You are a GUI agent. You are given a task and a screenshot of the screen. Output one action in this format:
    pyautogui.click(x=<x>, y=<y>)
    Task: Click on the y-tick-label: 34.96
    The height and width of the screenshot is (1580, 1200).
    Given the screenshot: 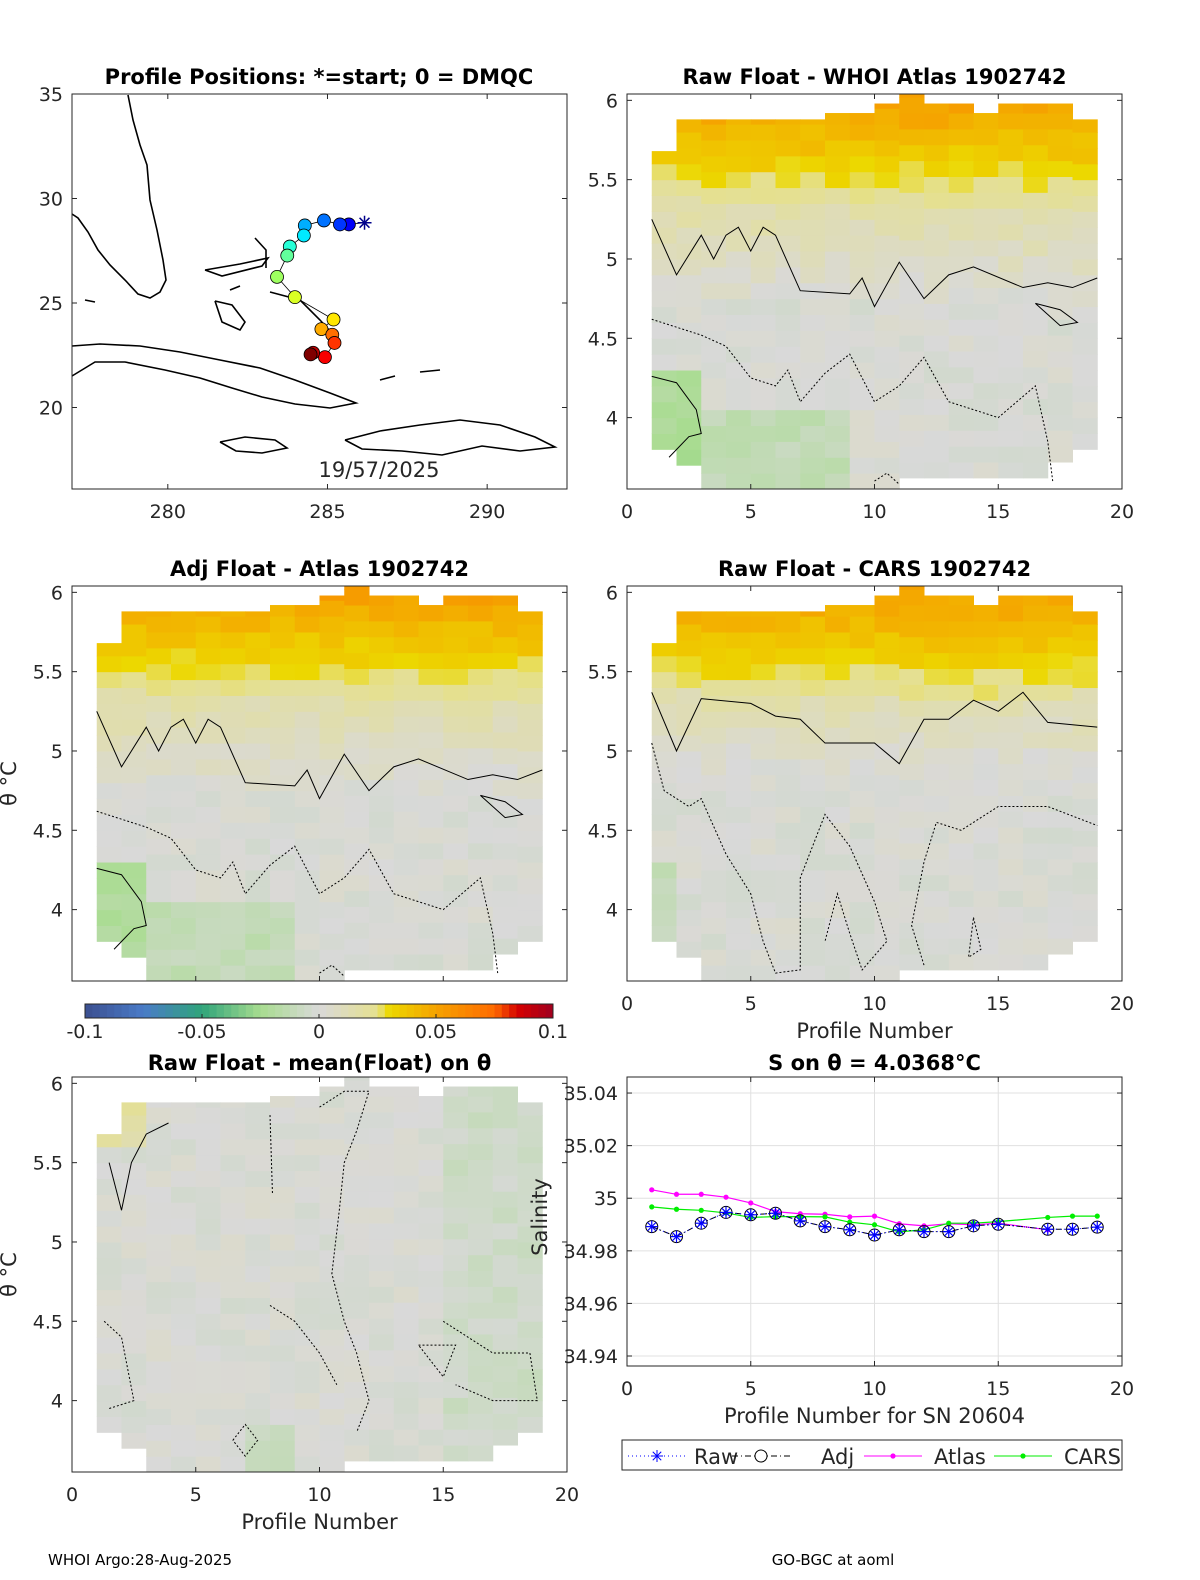 What is the action you would take?
    pyautogui.click(x=591, y=1304)
    